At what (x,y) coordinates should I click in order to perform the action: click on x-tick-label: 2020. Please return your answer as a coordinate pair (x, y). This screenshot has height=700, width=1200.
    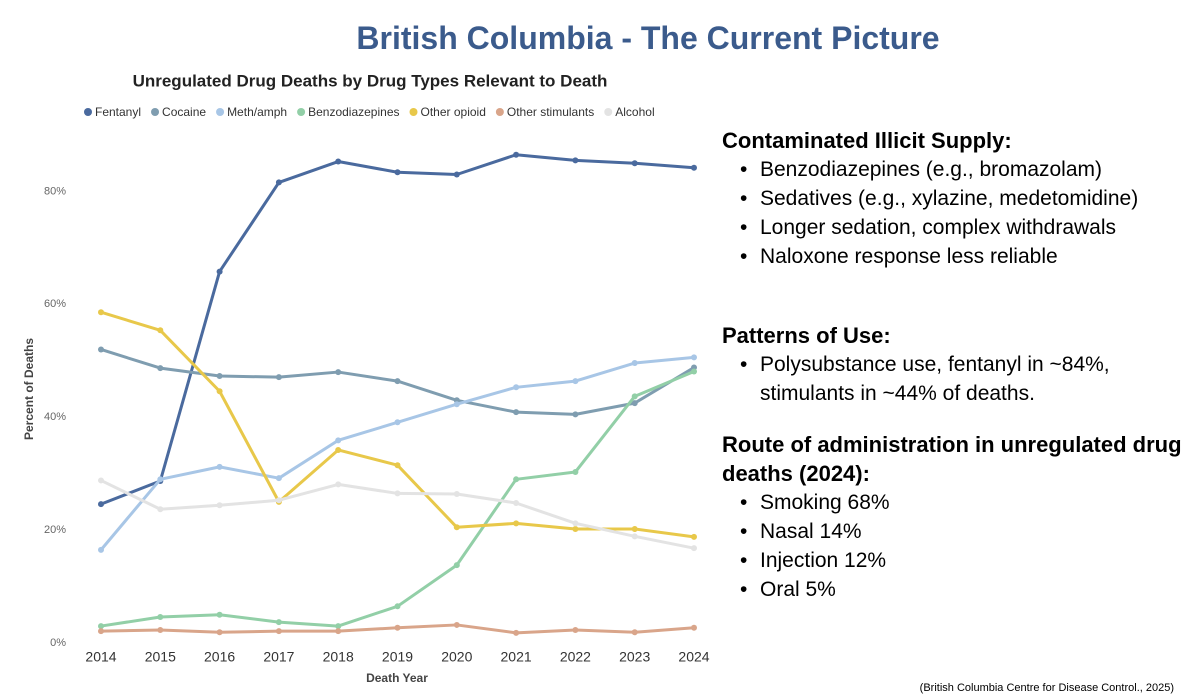
    Looking at the image, I should click on (456, 657).